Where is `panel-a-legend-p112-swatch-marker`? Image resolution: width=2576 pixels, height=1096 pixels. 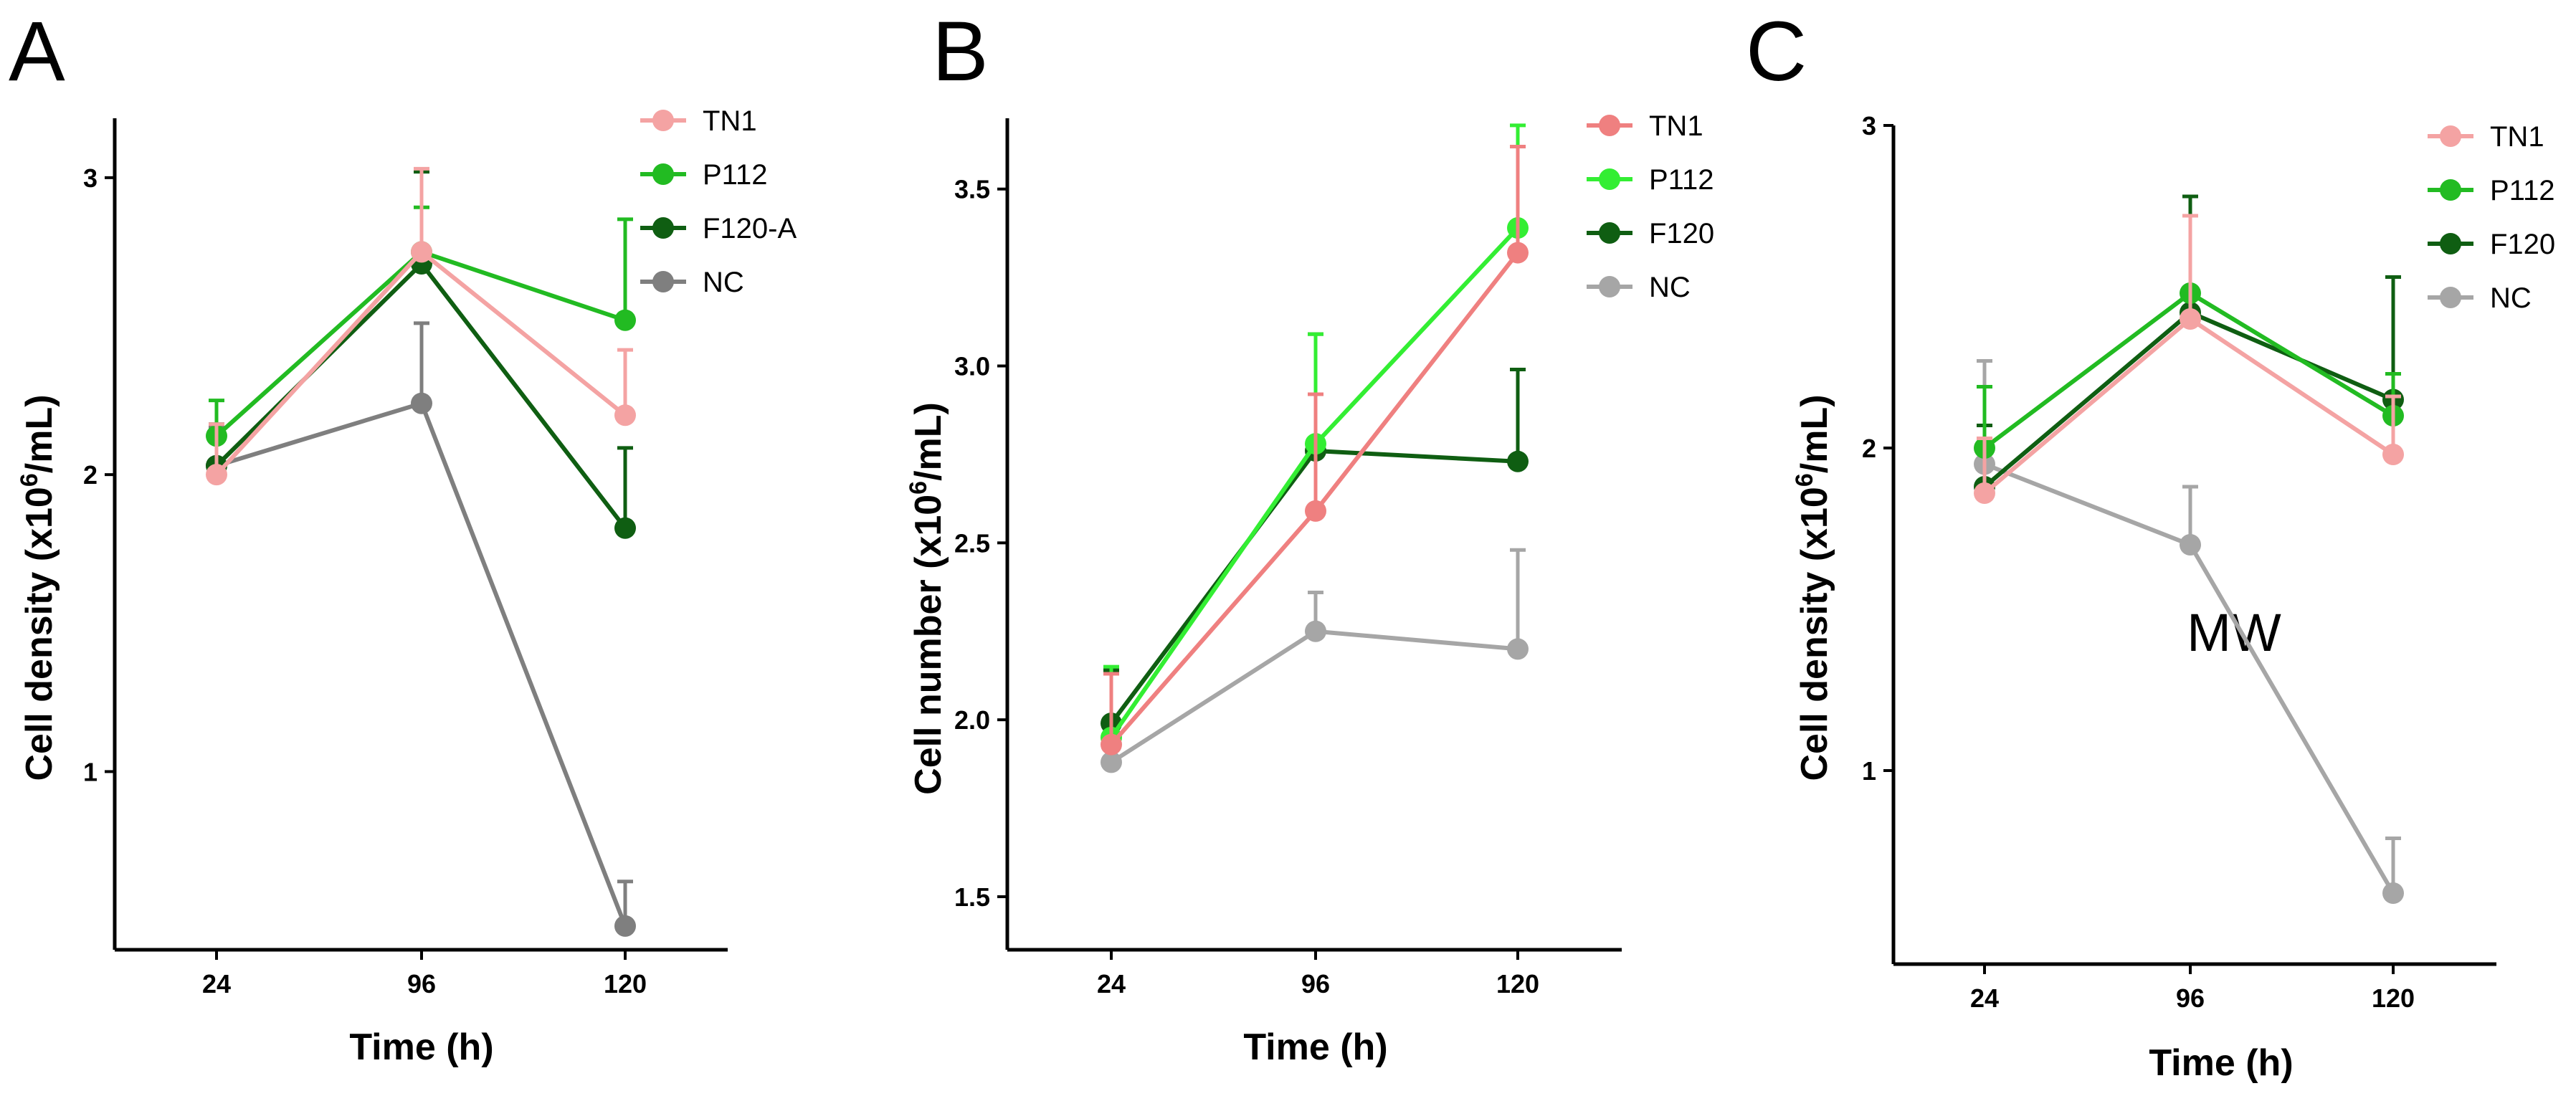
panel-a-legend-p112-swatch-marker is located at coordinates (663, 174).